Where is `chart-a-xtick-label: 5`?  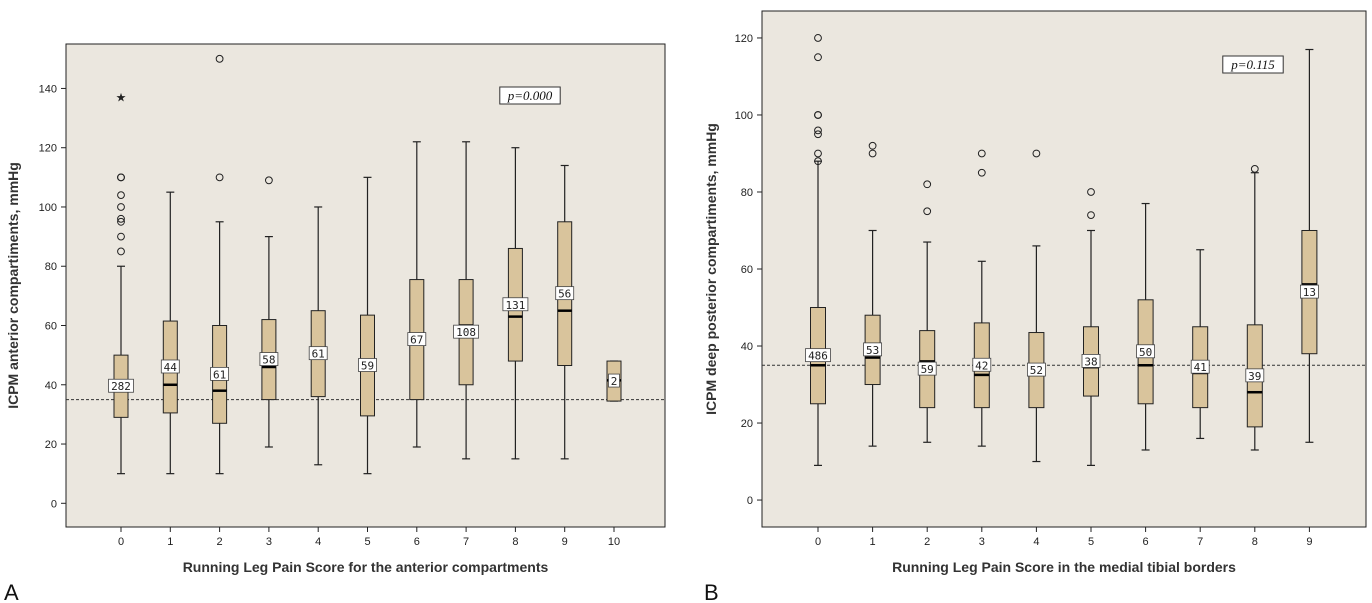
chart-a-xtick-label: 5 is located at coordinates (367, 542).